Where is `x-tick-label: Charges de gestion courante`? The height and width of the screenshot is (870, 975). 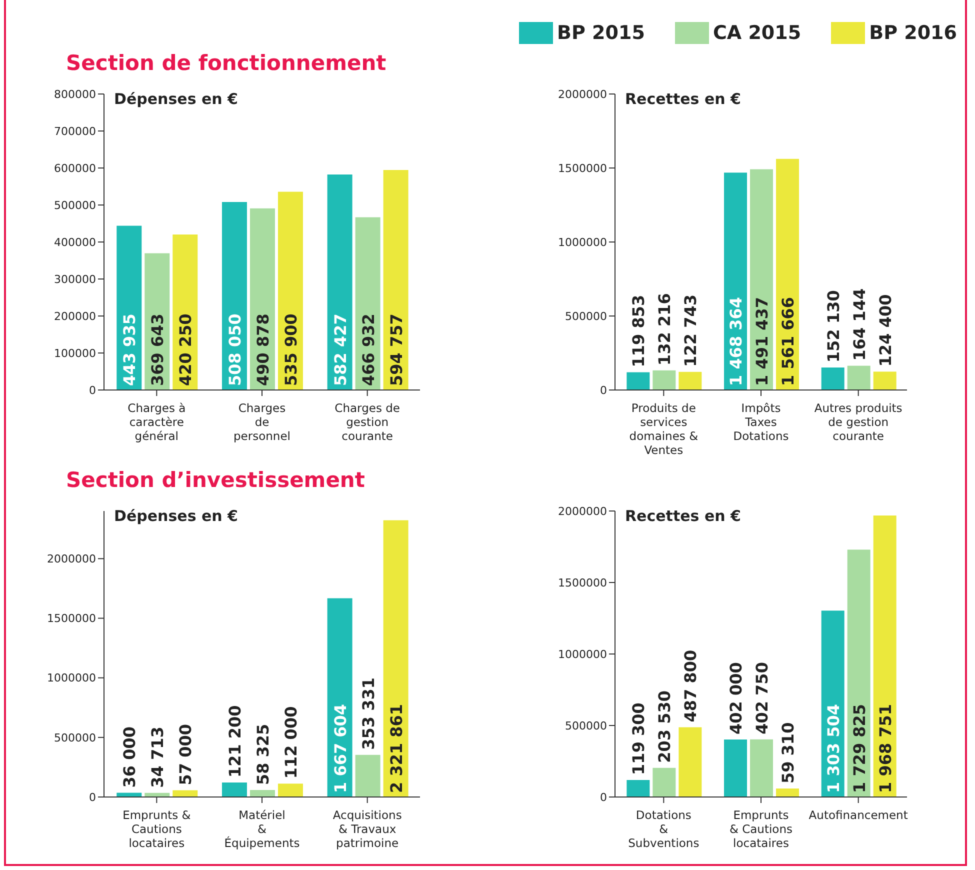 x-tick-label: Charges de gestion courante is located at coordinates (367, 422).